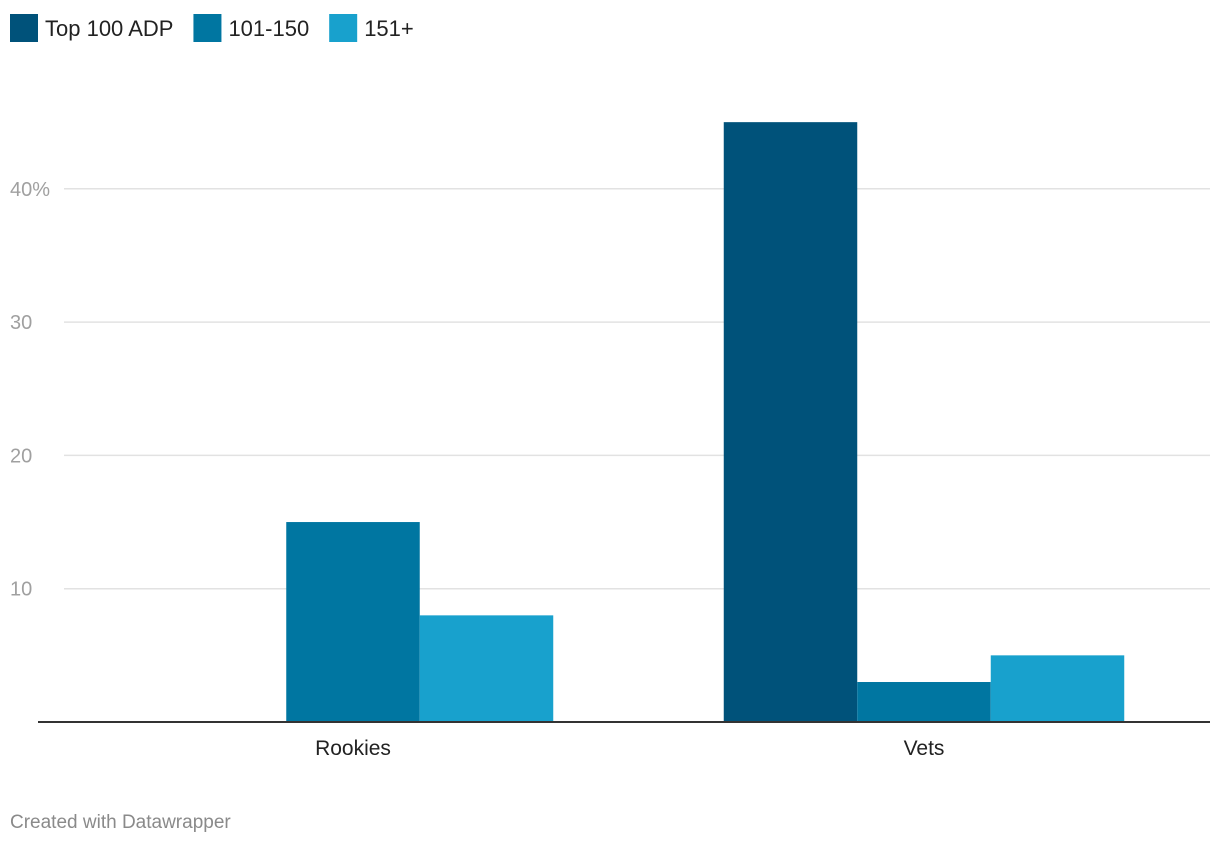 The width and height of the screenshot is (1220, 844). I want to click on x-tick-label: Vets, so click(924, 748).